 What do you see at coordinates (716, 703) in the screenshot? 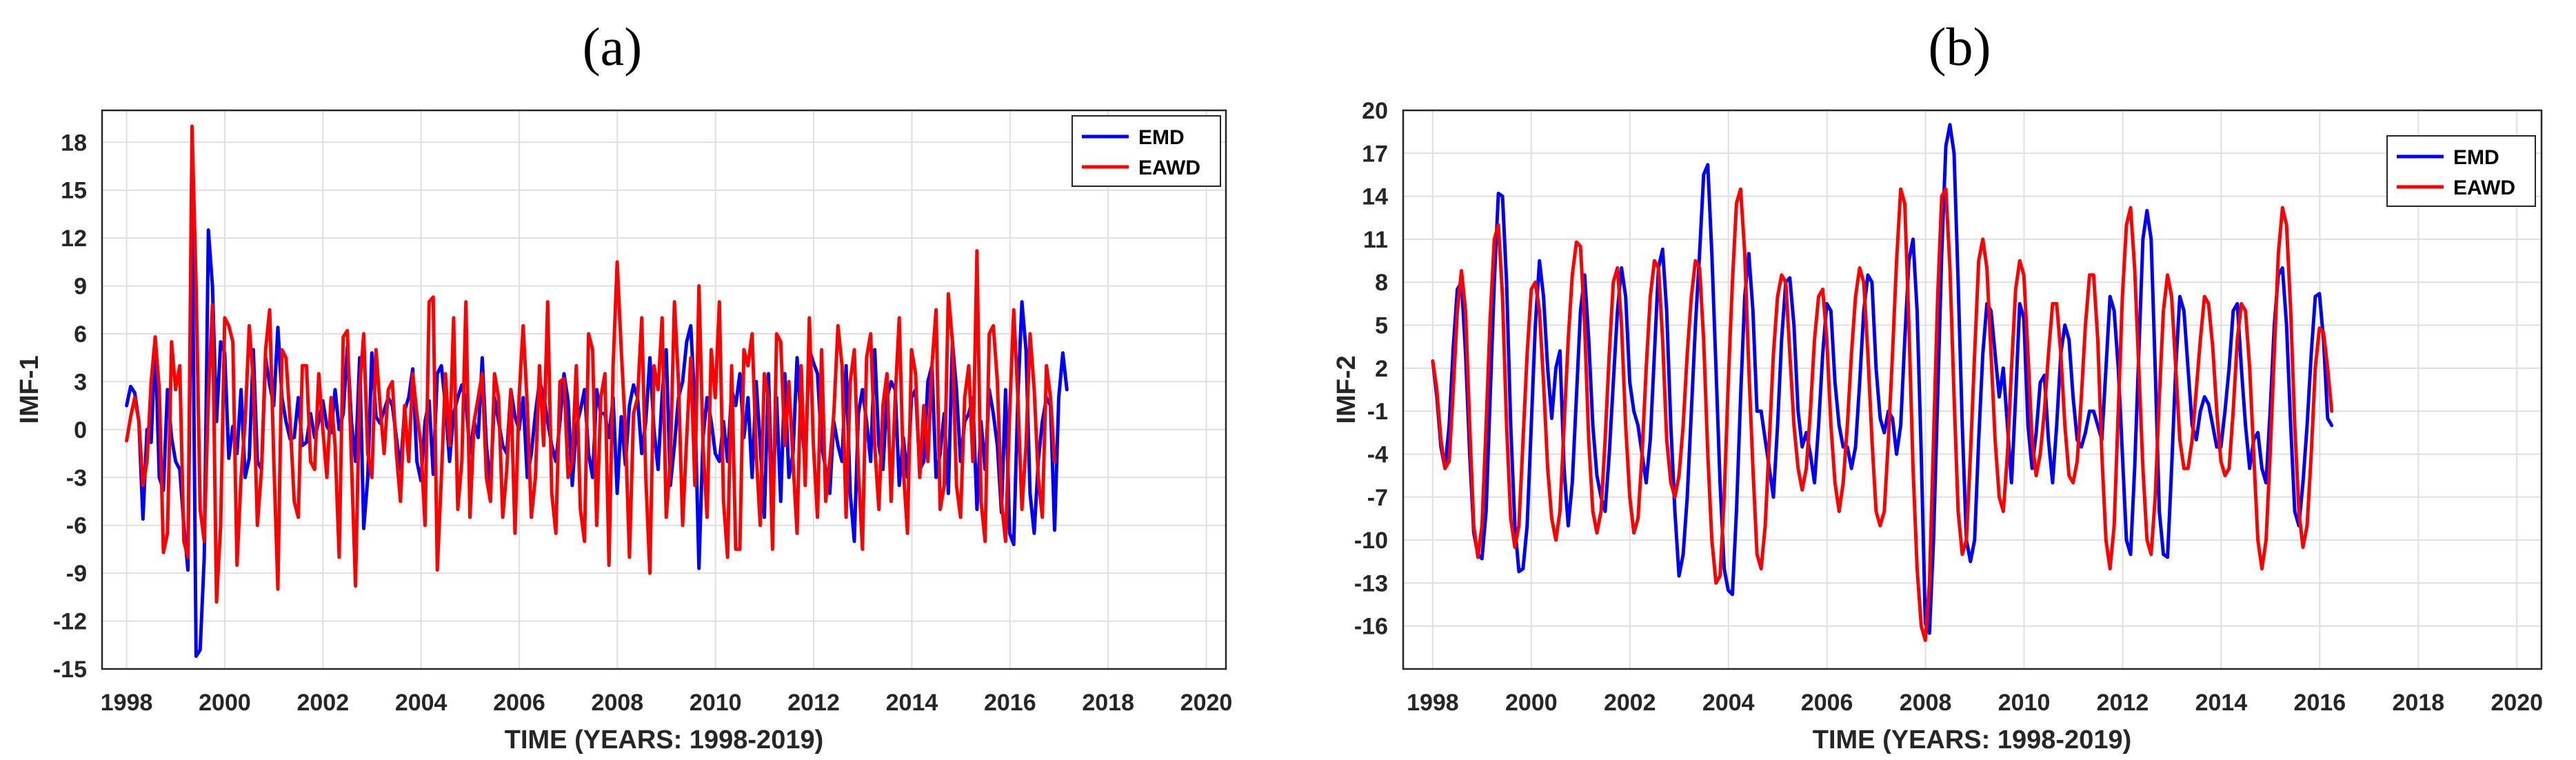
I see `x-tick-label-a: 2010` at bounding box center [716, 703].